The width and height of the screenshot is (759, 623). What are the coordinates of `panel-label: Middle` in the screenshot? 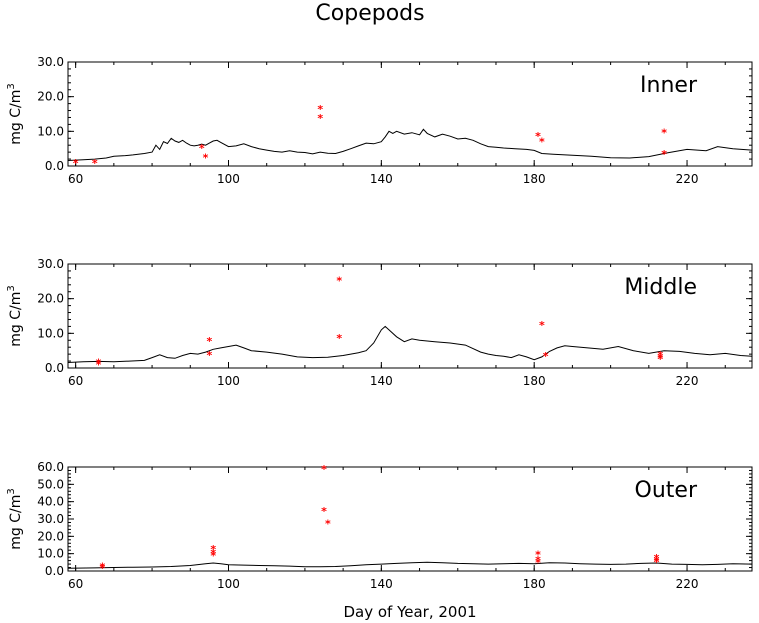 It's located at (660, 287).